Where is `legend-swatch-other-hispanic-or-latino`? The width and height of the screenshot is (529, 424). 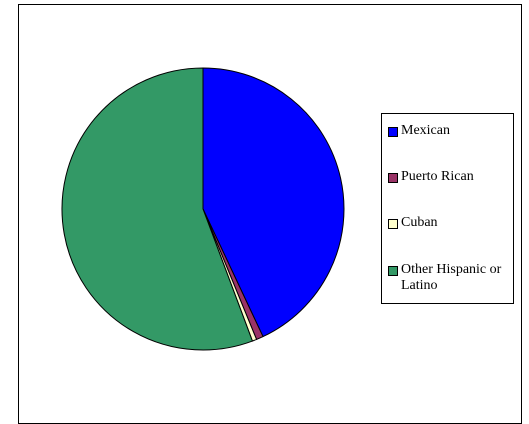 legend-swatch-other-hispanic-or-latino is located at coordinates (393, 271).